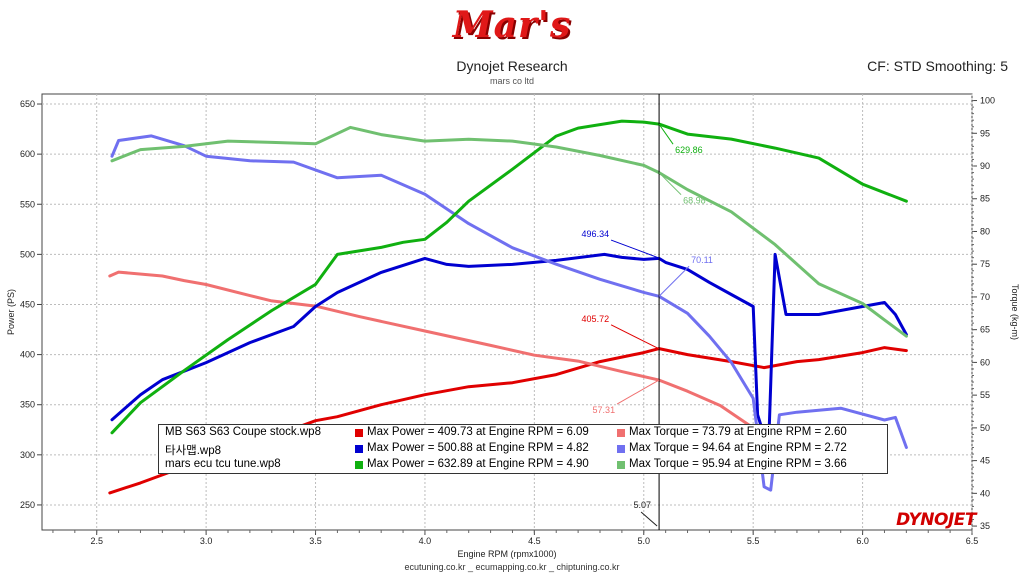 The image size is (1024, 576). What do you see at coordinates (985, 461) in the screenshot?
I see `y2-tick-label: 45` at bounding box center [985, 461].